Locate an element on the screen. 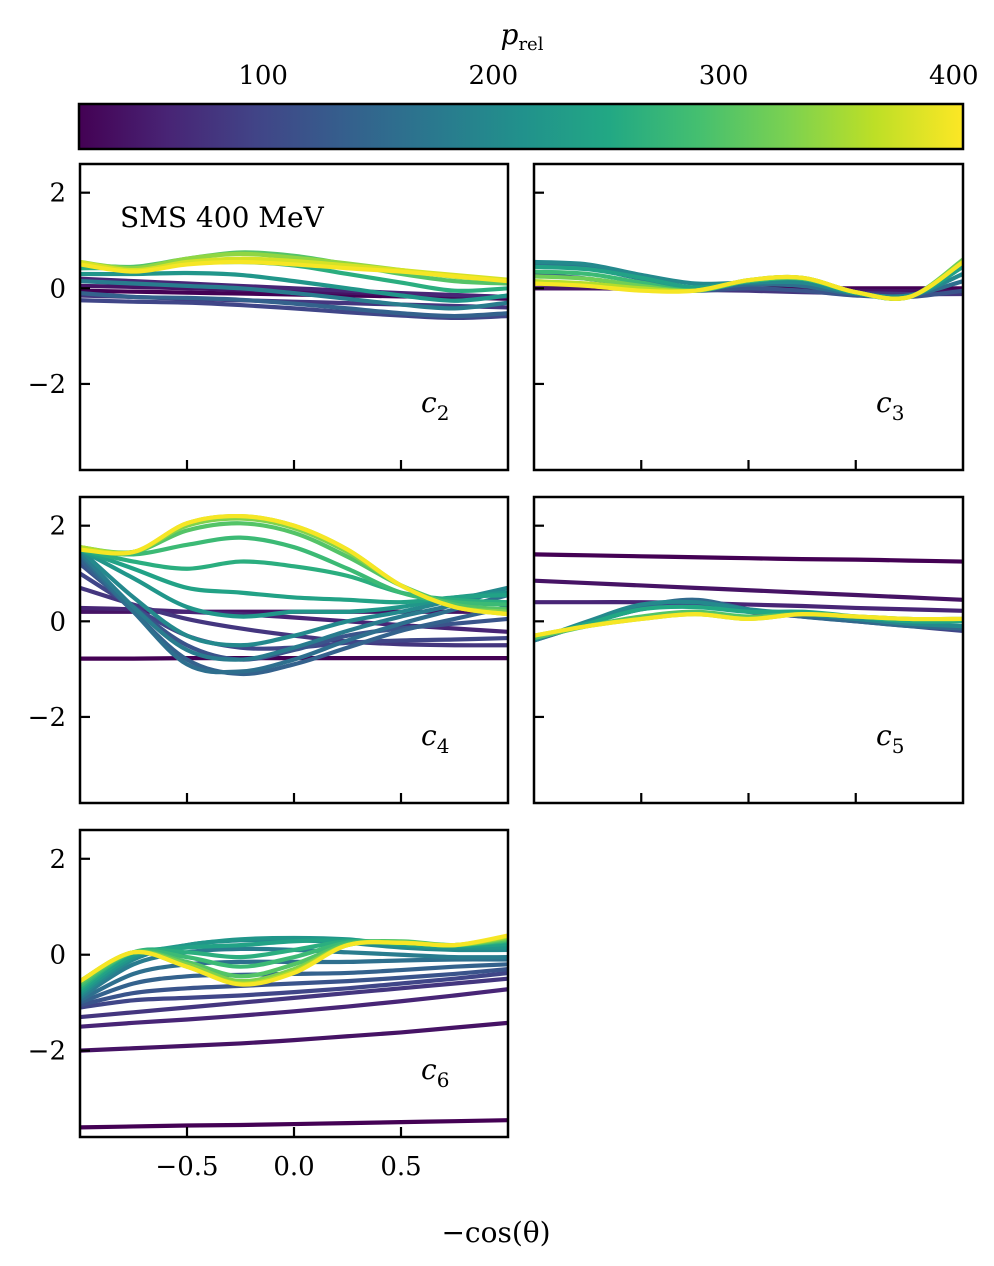 The height and width of the screenshot is (1266, 994). series-line-p100 is located at coordinates (294, 990).